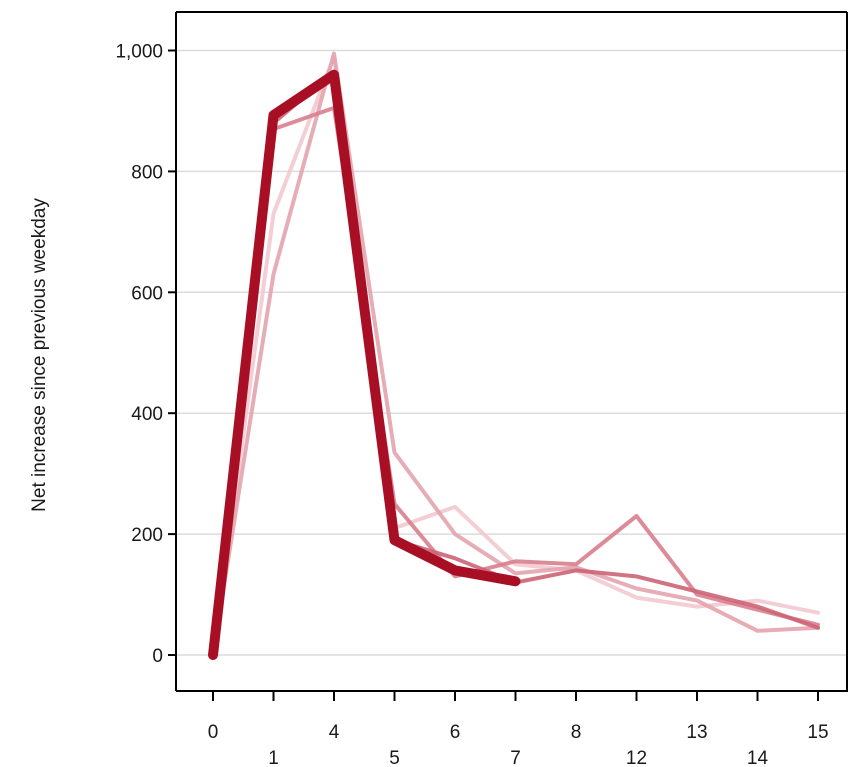 The height and width of the screenshot is (767, 848). What do you see at coordinates (576, 732) in the screenshot?
I see `x-tick-label-6: 8` at bounding box center [576, 732].